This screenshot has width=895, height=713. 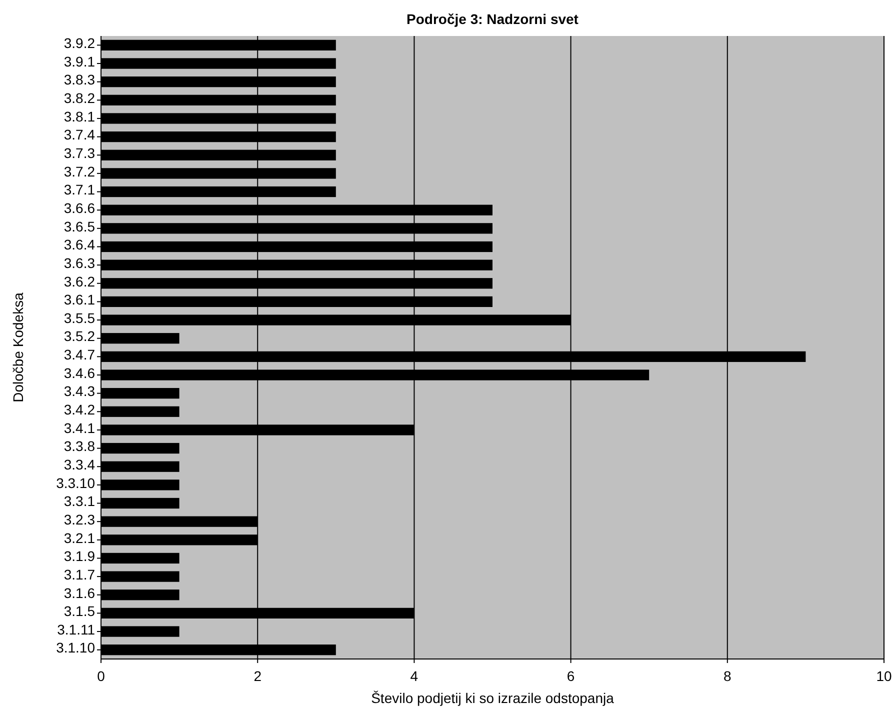 What do you see at coordinates (80, 410) in the screenshot?
I see `y-tick-label: 3.4.2` at bounding box center [80, 410].